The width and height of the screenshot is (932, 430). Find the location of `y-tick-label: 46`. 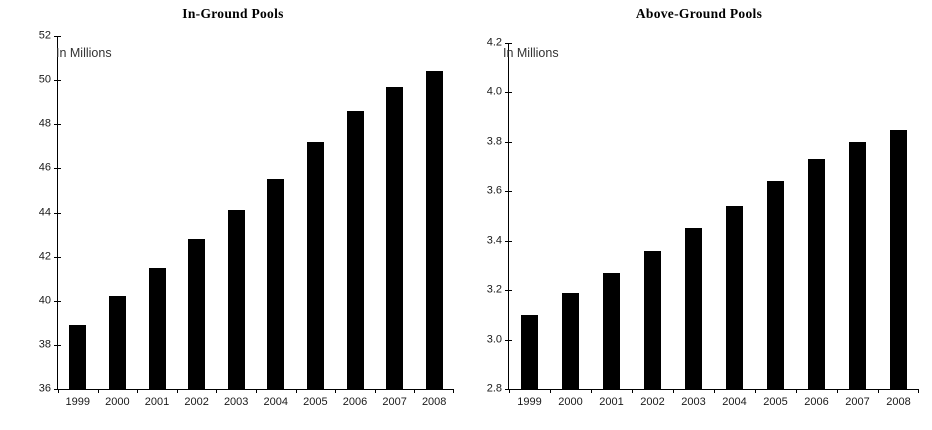

y-tick-label: 46 is located at coordinates (44, 167).